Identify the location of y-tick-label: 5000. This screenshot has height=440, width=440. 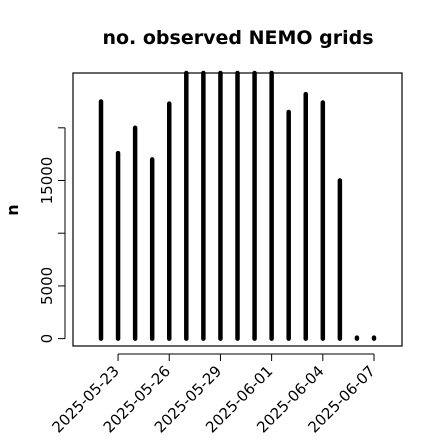
(47, 286).